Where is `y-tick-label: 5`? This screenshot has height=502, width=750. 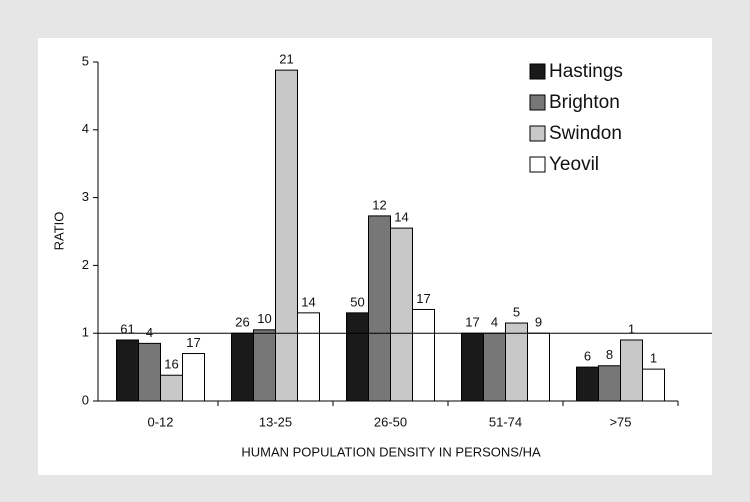
y-tick-label: 5 is located at coordinates (85, 60).